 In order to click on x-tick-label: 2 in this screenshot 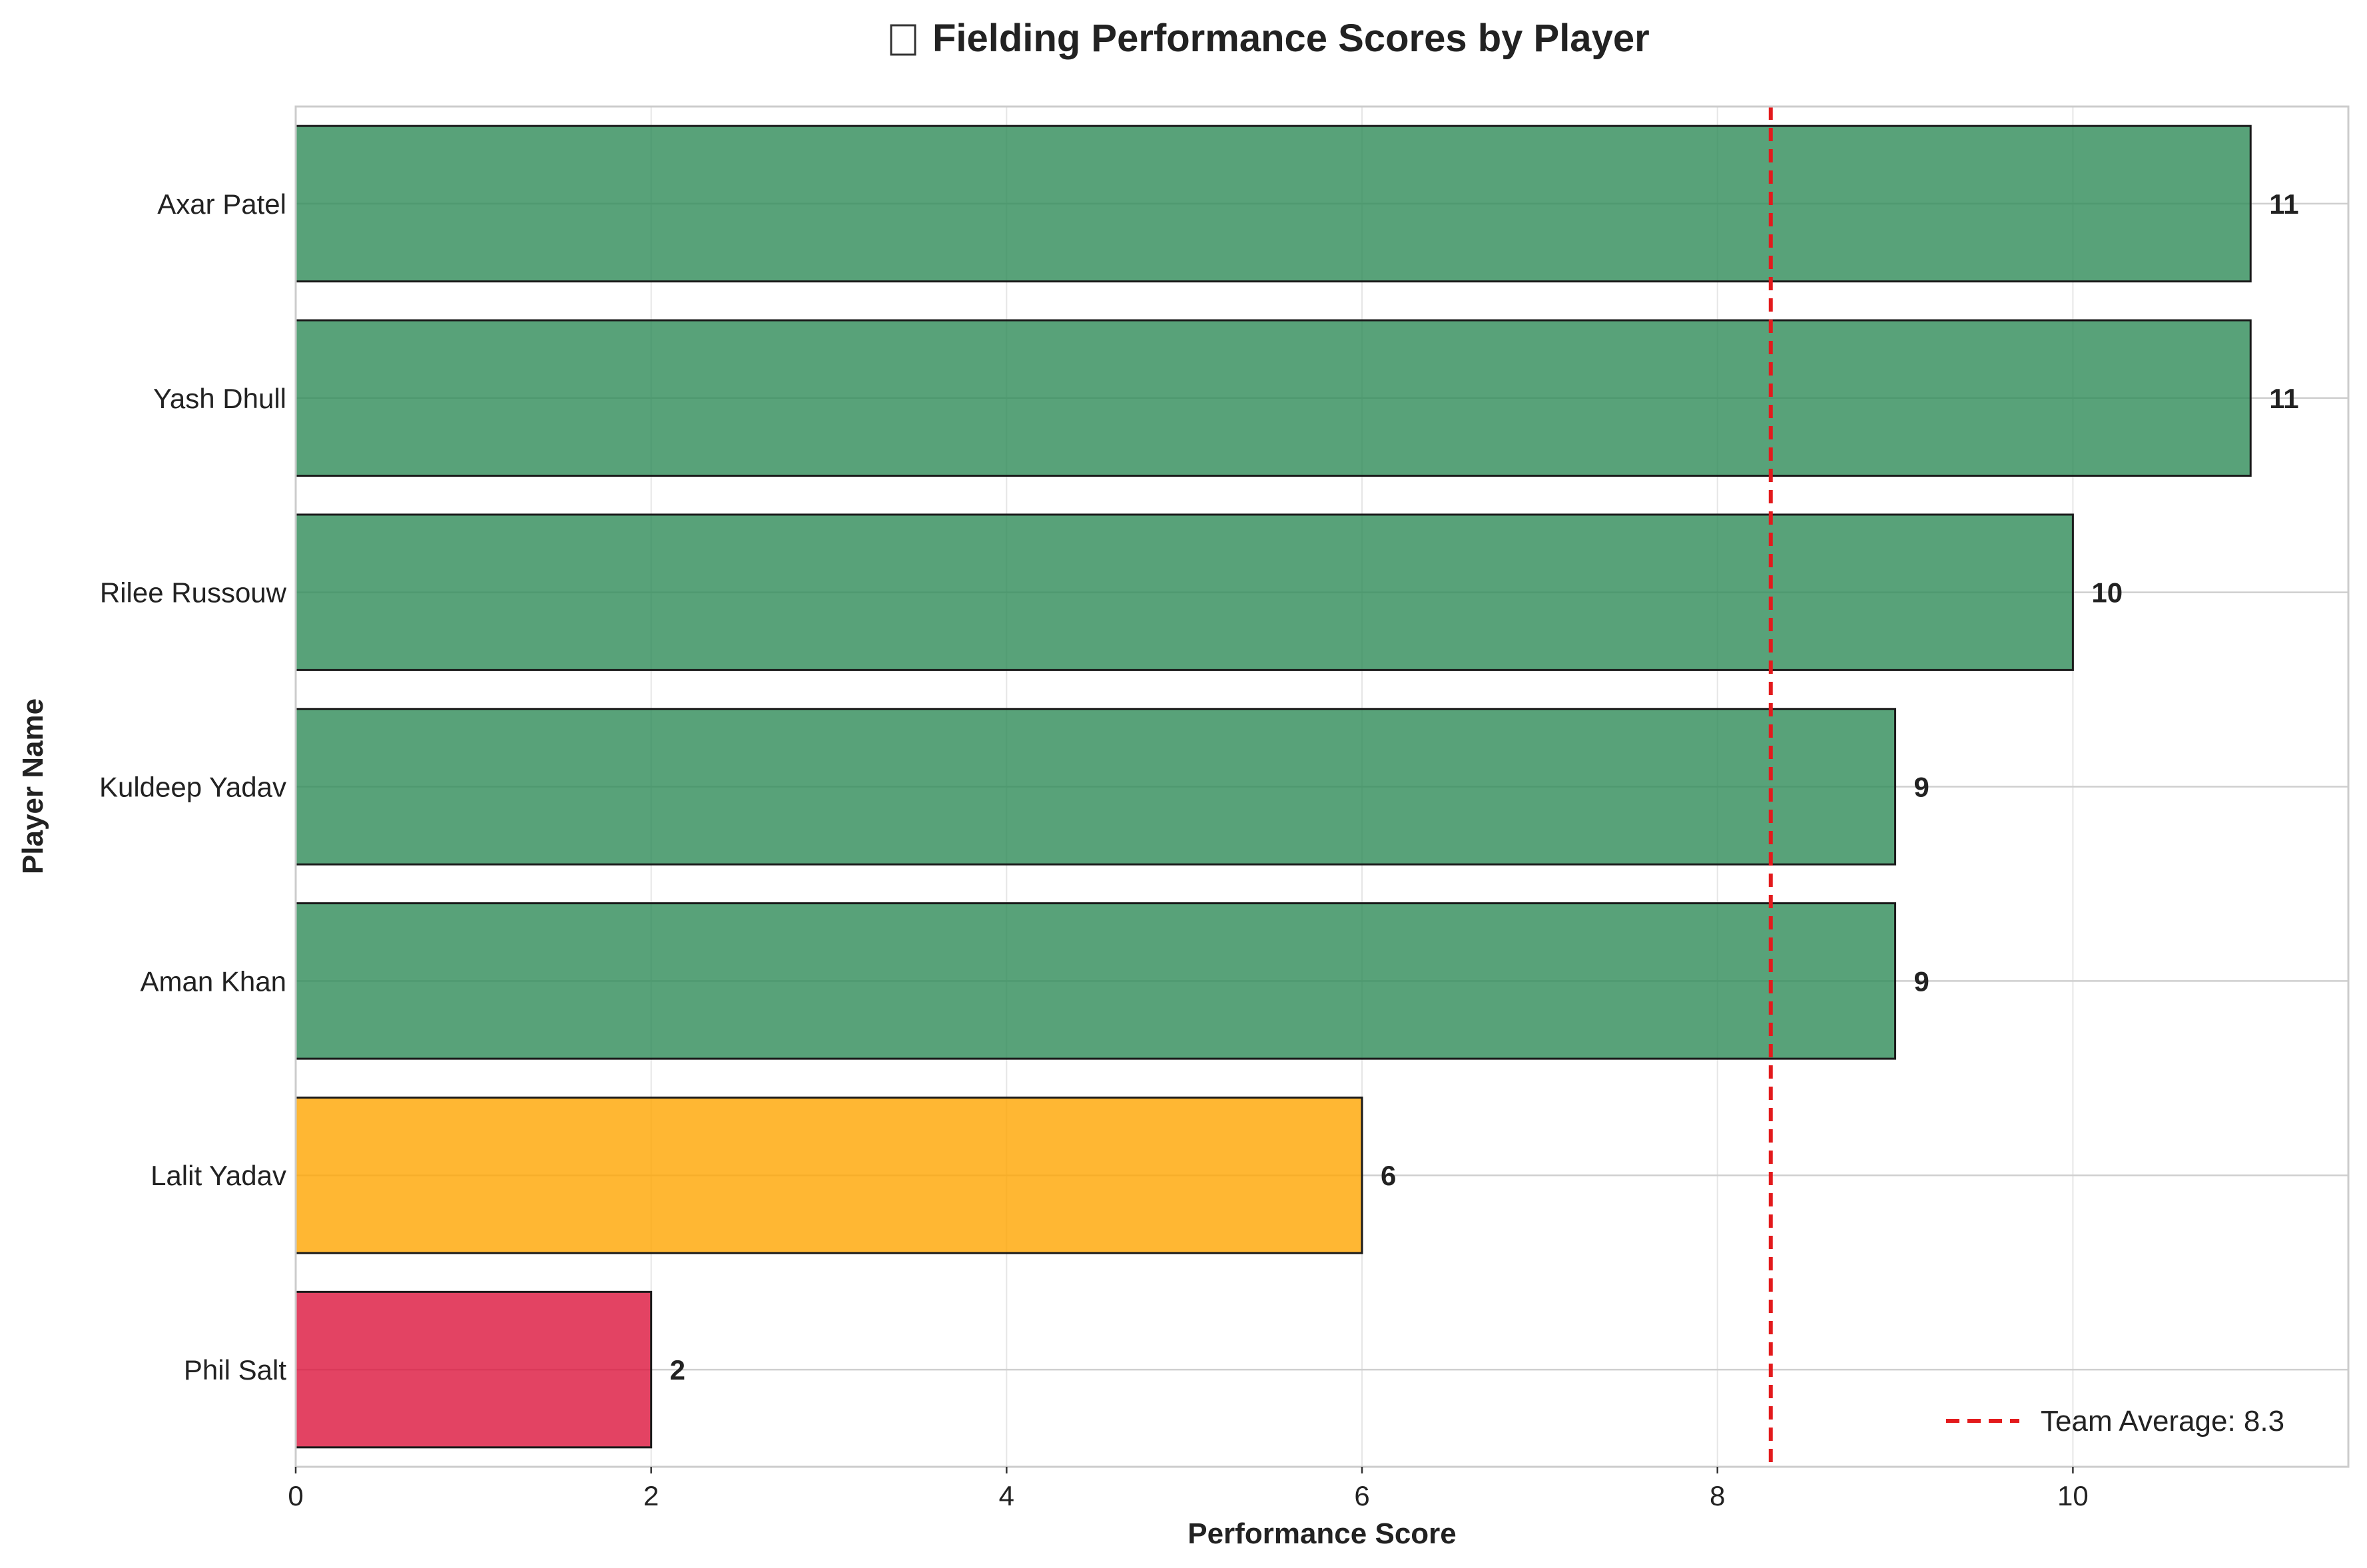, I will do `click(651, 1495)`.